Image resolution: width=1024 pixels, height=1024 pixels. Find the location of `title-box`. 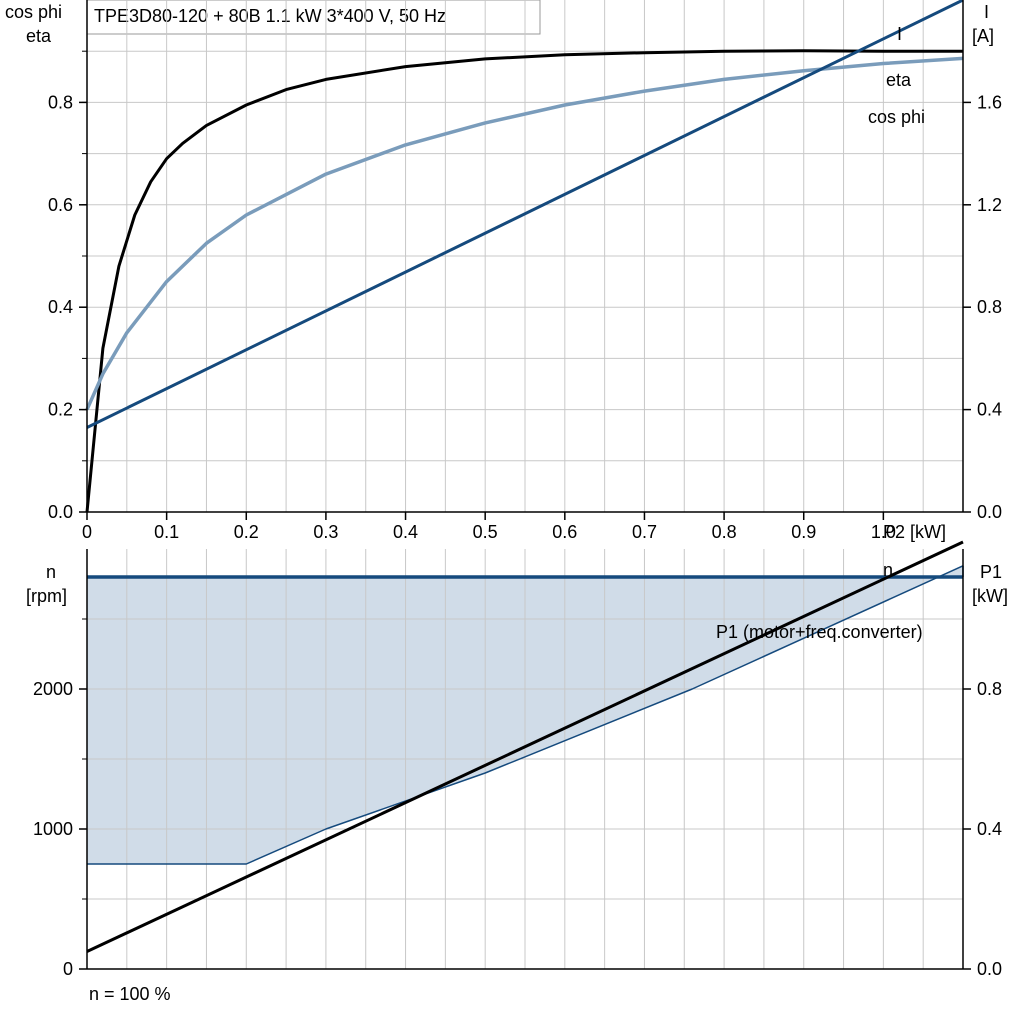

title-box is located at coordinates (313, 17).